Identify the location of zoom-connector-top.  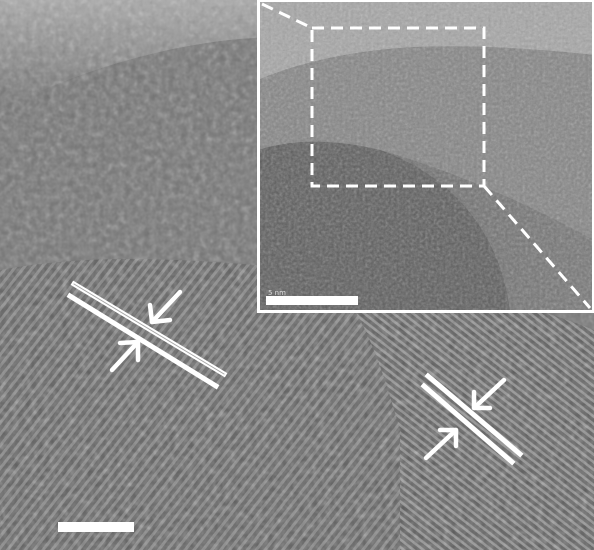
(287, 16).